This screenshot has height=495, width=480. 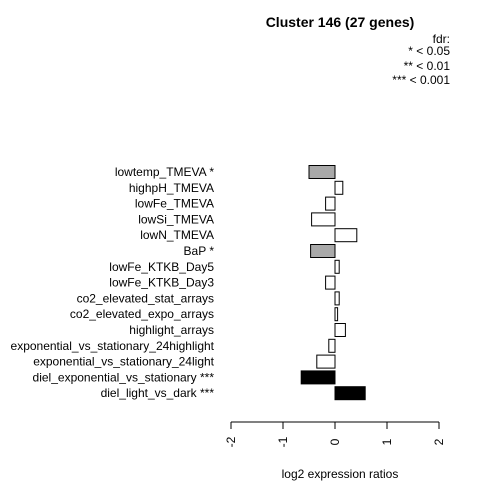 I want to click on category-label: co2_elevated_expo_arrays, so click(x=142, y=314).